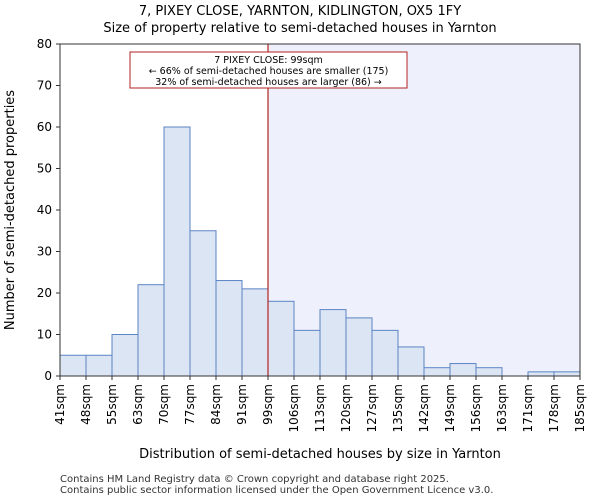 This screenshot has height=500, width=600. Describe the element at coordinates (320, 408) in the screenshot. I see `x-tick-label: 113sqm` at that location.